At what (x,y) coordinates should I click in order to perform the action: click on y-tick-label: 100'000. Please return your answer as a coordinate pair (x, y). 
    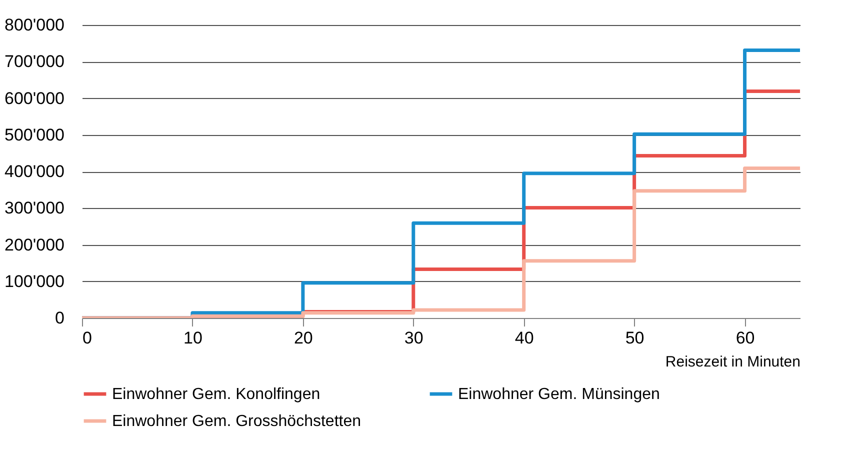
    Looking at the image, I should click on (34, 281).